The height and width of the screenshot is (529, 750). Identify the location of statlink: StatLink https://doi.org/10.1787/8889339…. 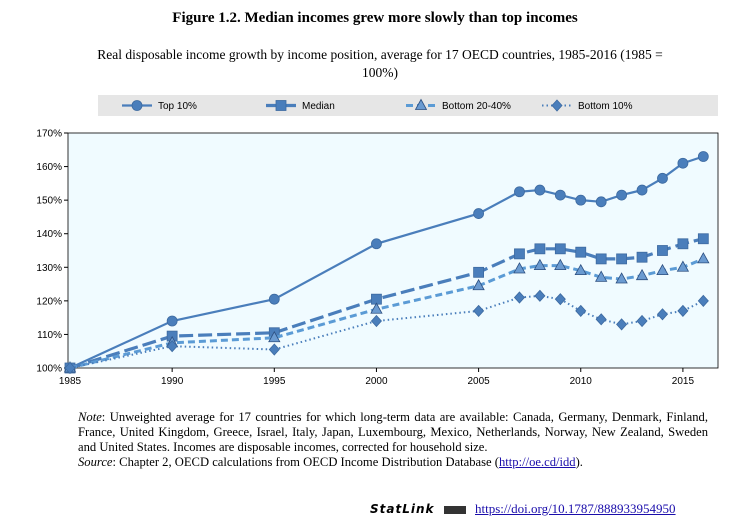
(523, 509).